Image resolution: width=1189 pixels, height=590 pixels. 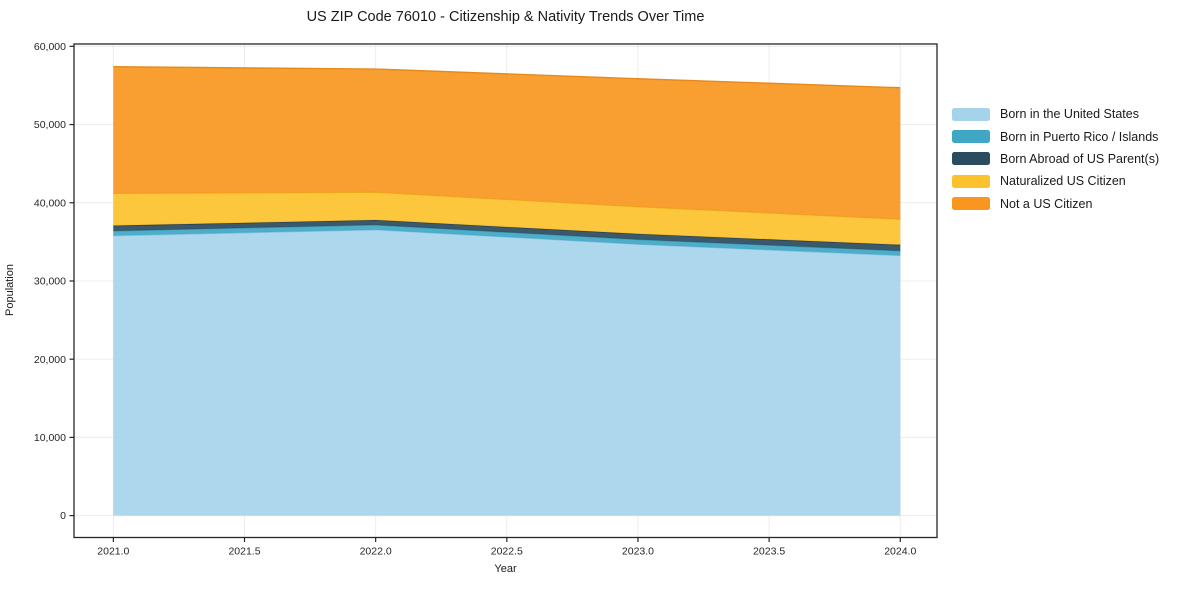 What do you see at coordinates (900, 552) in the screenshot?
I see `x-tick-label: 2024.0` at bounding box center [900, 552].